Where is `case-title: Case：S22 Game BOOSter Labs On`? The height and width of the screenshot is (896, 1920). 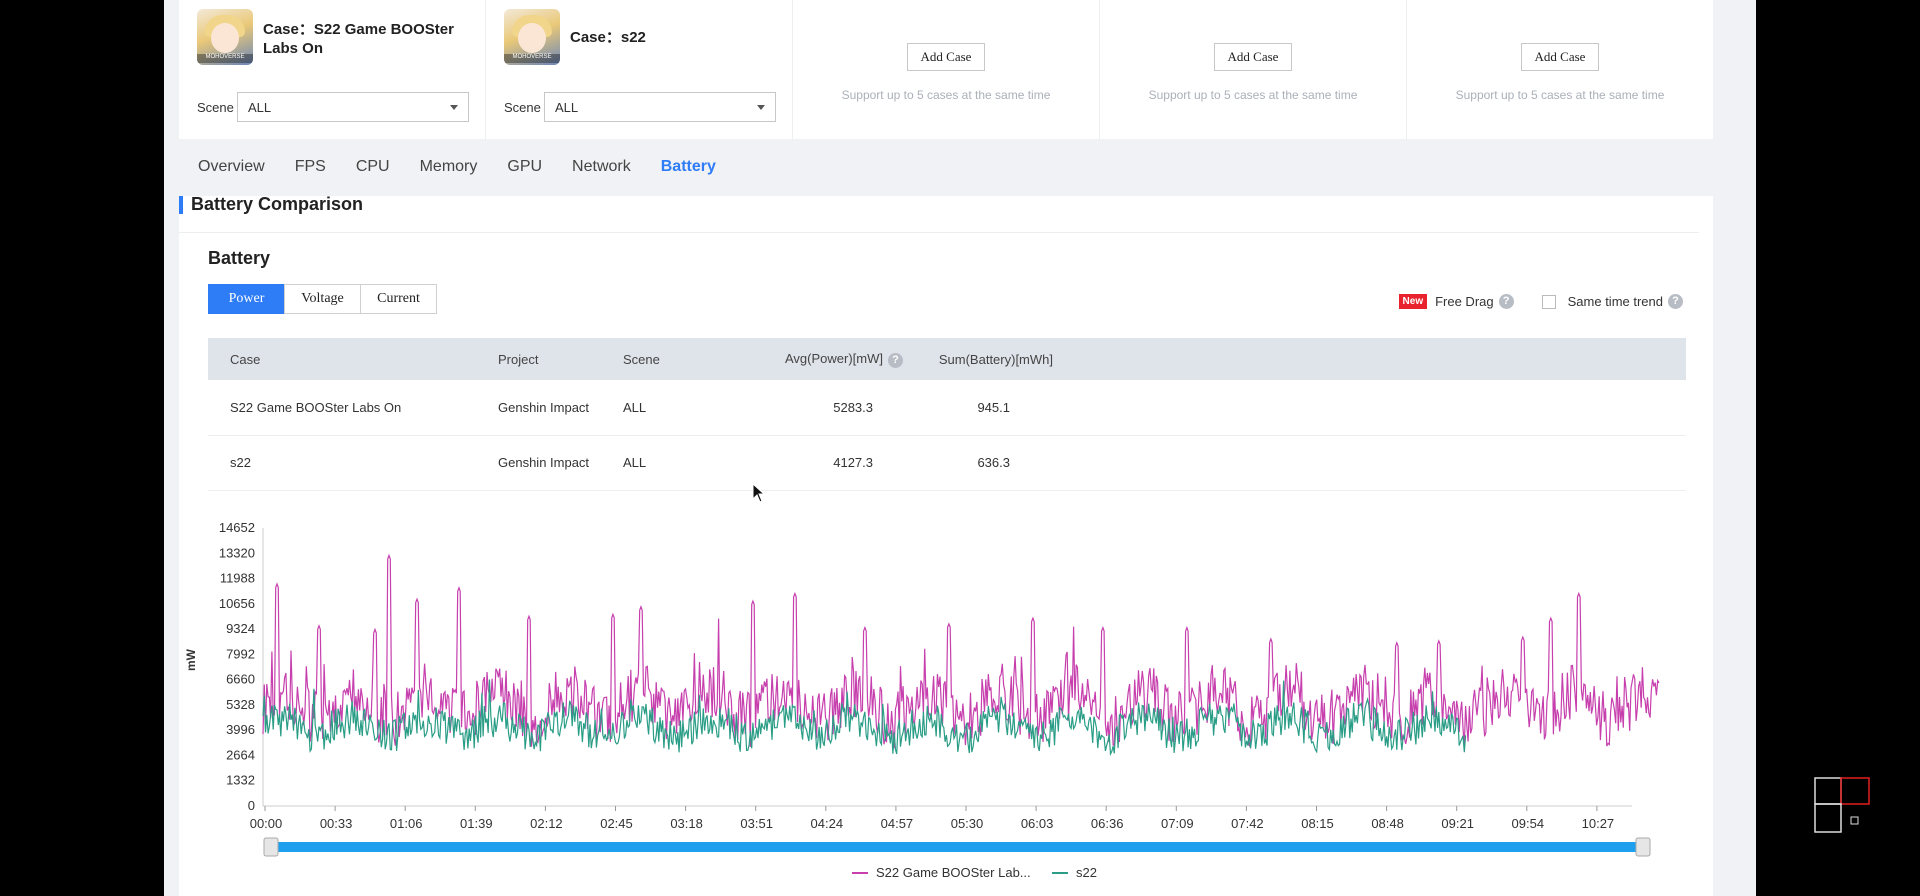 case-title: Case：S22 Game BOOSter Labs On is located at coordinates (358, 39).